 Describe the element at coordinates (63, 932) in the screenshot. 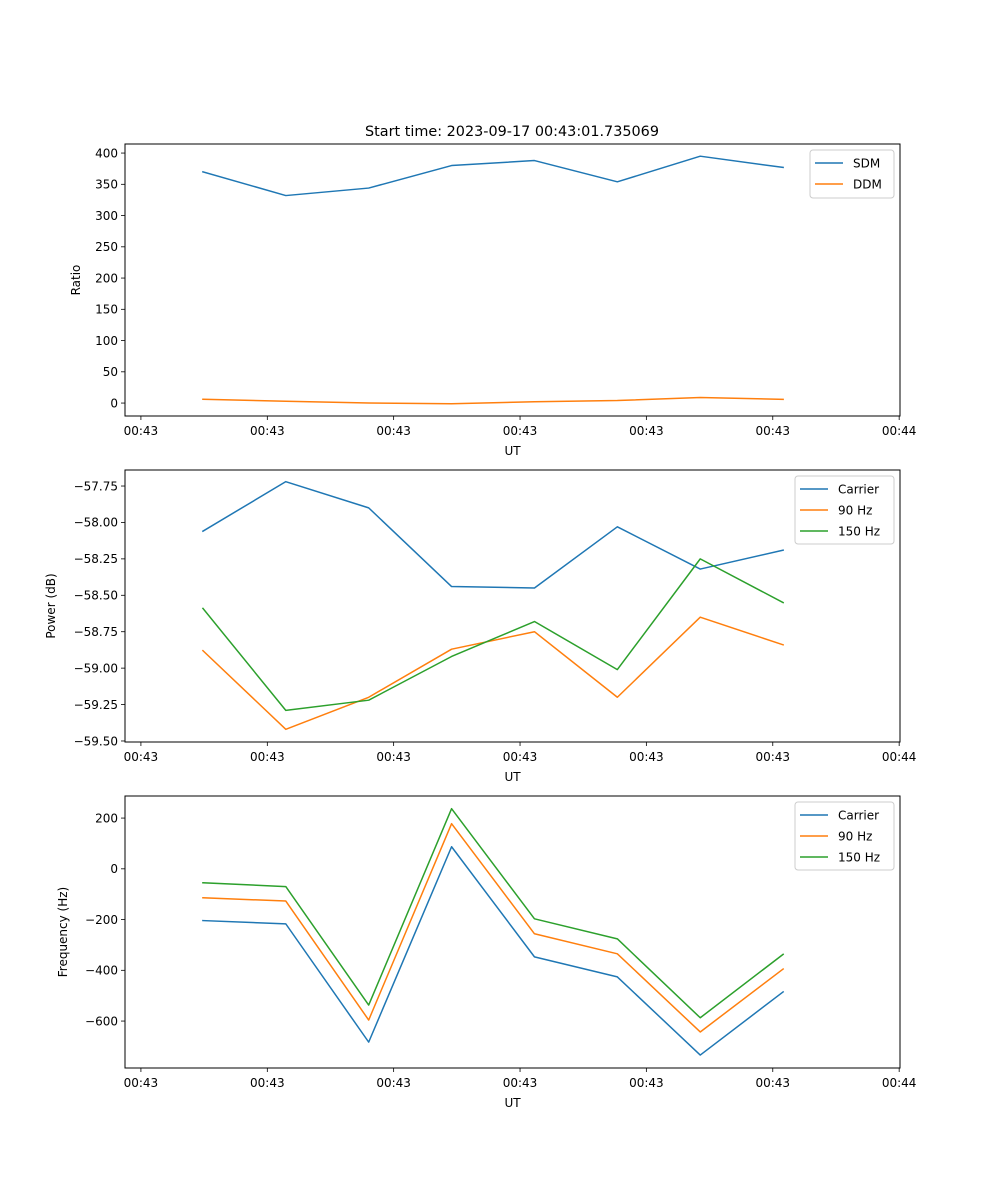

I see `y-axis-label: Frequency (Hz)` at that location.